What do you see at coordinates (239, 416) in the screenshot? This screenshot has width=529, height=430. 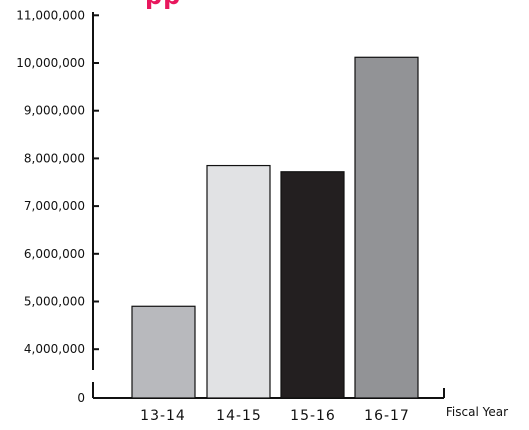 I see `x-axis-tick-label: 14-15` at bounding box center [239, 416].